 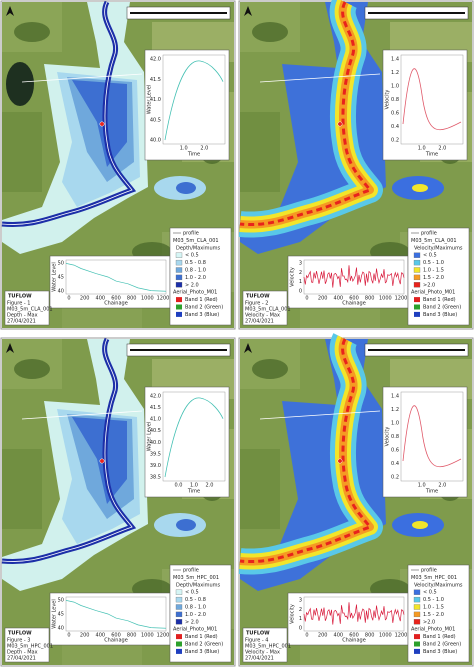 What do you see at coordinates (256, 641) in the screenshot?
I see `title-block-figure: Figure - 4` at bounding box center [256, 641].